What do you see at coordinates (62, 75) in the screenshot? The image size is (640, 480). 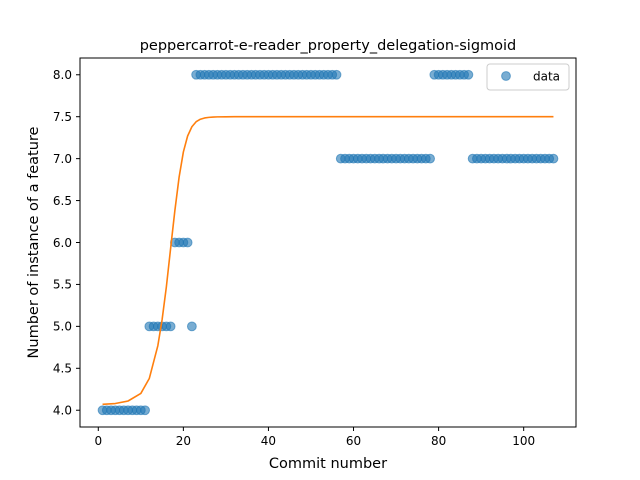 I see `y-tick-label: 8.0` at bounding box center [62, 75].